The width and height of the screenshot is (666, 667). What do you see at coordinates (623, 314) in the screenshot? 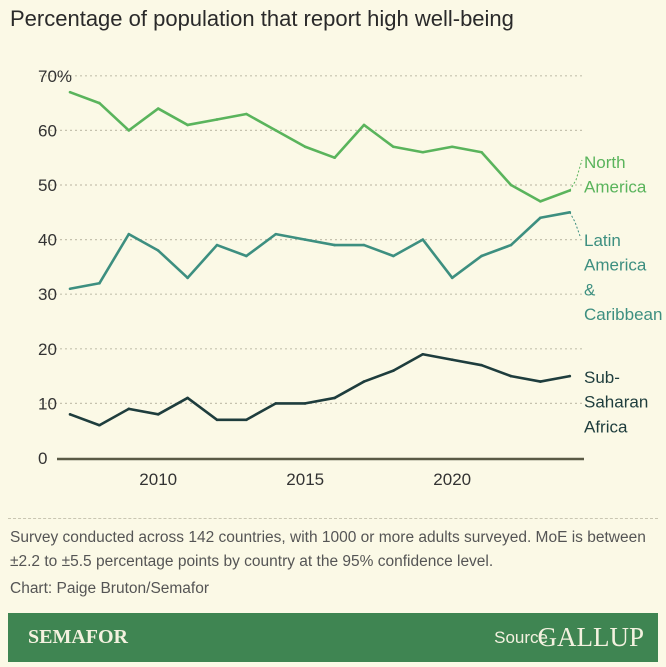
I see `series-label: Caribbean` at bounding box center [623, 314].